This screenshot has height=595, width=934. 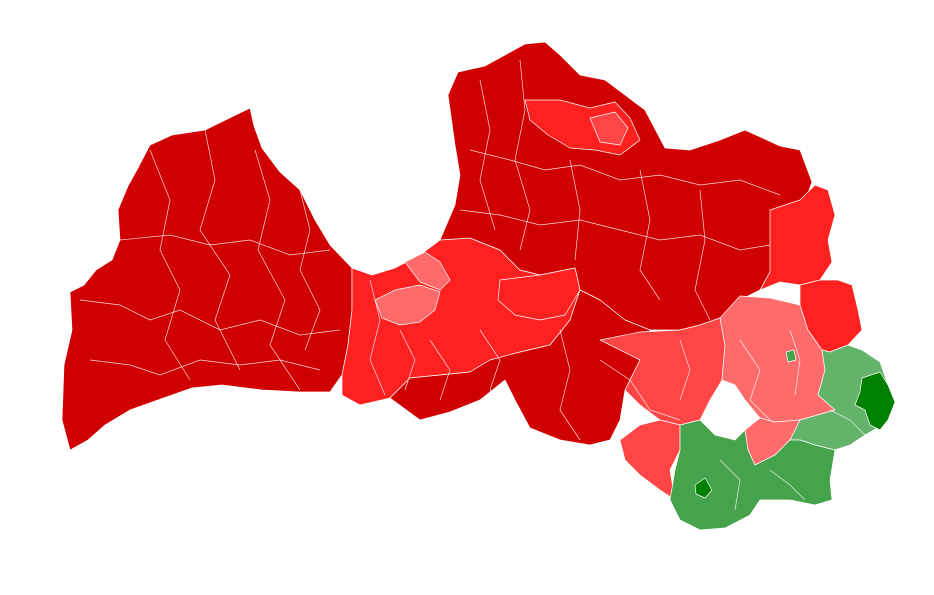 I want to click on region-central-east, so click(x=539, y=294).